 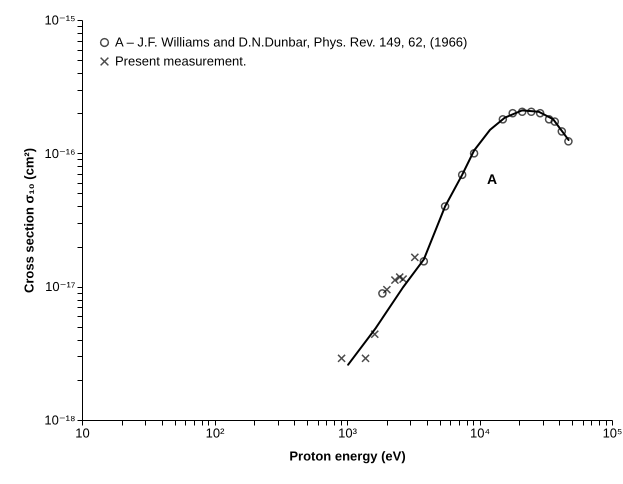 I want to click on annotation: A, so click(x=492, y=179).